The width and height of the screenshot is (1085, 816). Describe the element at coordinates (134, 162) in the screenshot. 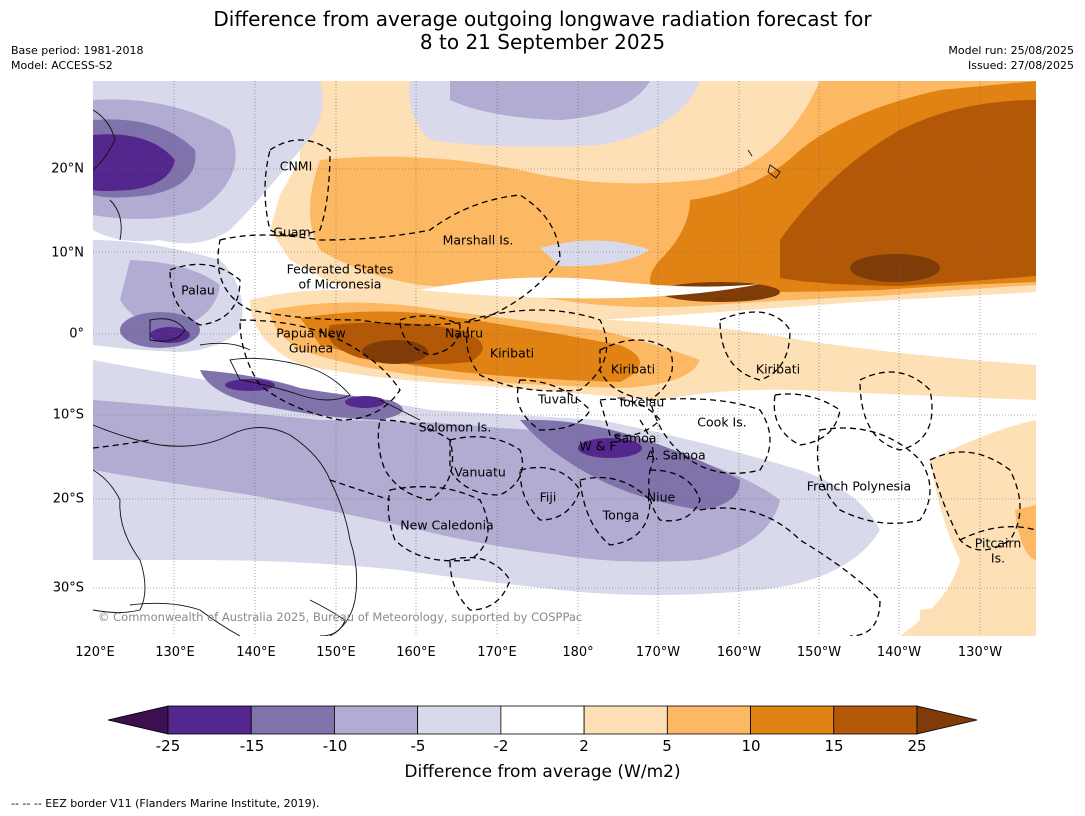

I see `region-negative-very-strong-nw` at that location.